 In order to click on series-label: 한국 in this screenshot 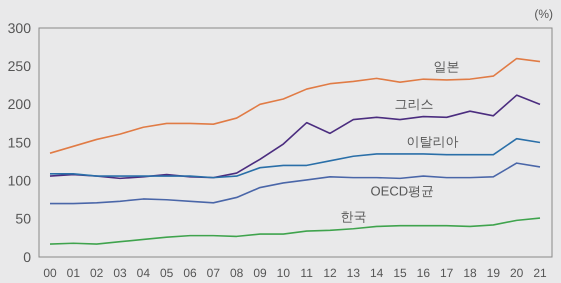, I will do `click(353, 216)`.